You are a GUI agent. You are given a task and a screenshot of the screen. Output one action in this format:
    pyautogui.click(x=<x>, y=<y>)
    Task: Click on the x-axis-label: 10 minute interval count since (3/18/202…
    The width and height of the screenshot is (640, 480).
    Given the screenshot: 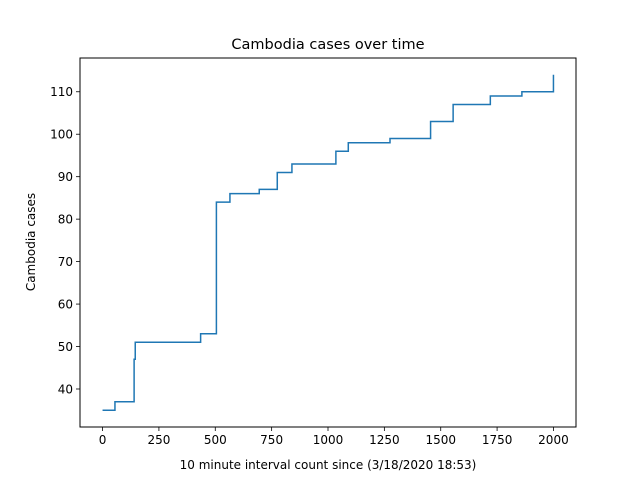 What is the action you would take?
    pyautogui.click(x=328, y=465)
    